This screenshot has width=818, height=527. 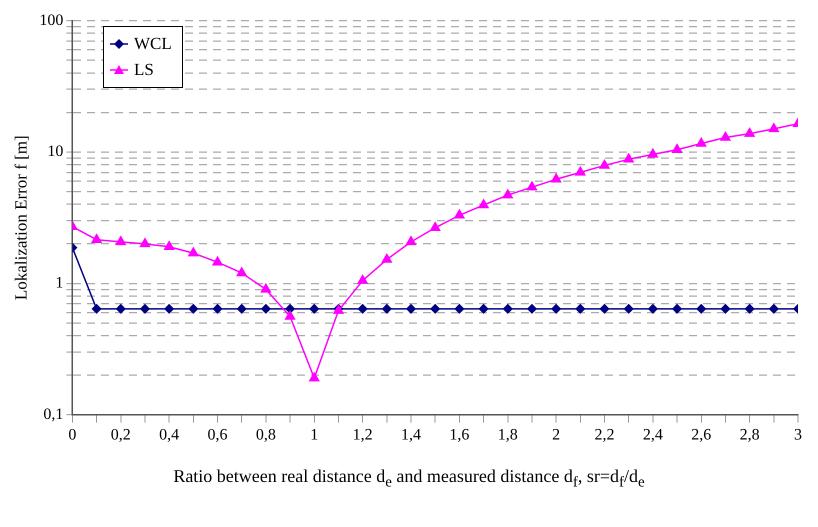 I want to click on x-tick-label: 3, so click(x=798, y=435).